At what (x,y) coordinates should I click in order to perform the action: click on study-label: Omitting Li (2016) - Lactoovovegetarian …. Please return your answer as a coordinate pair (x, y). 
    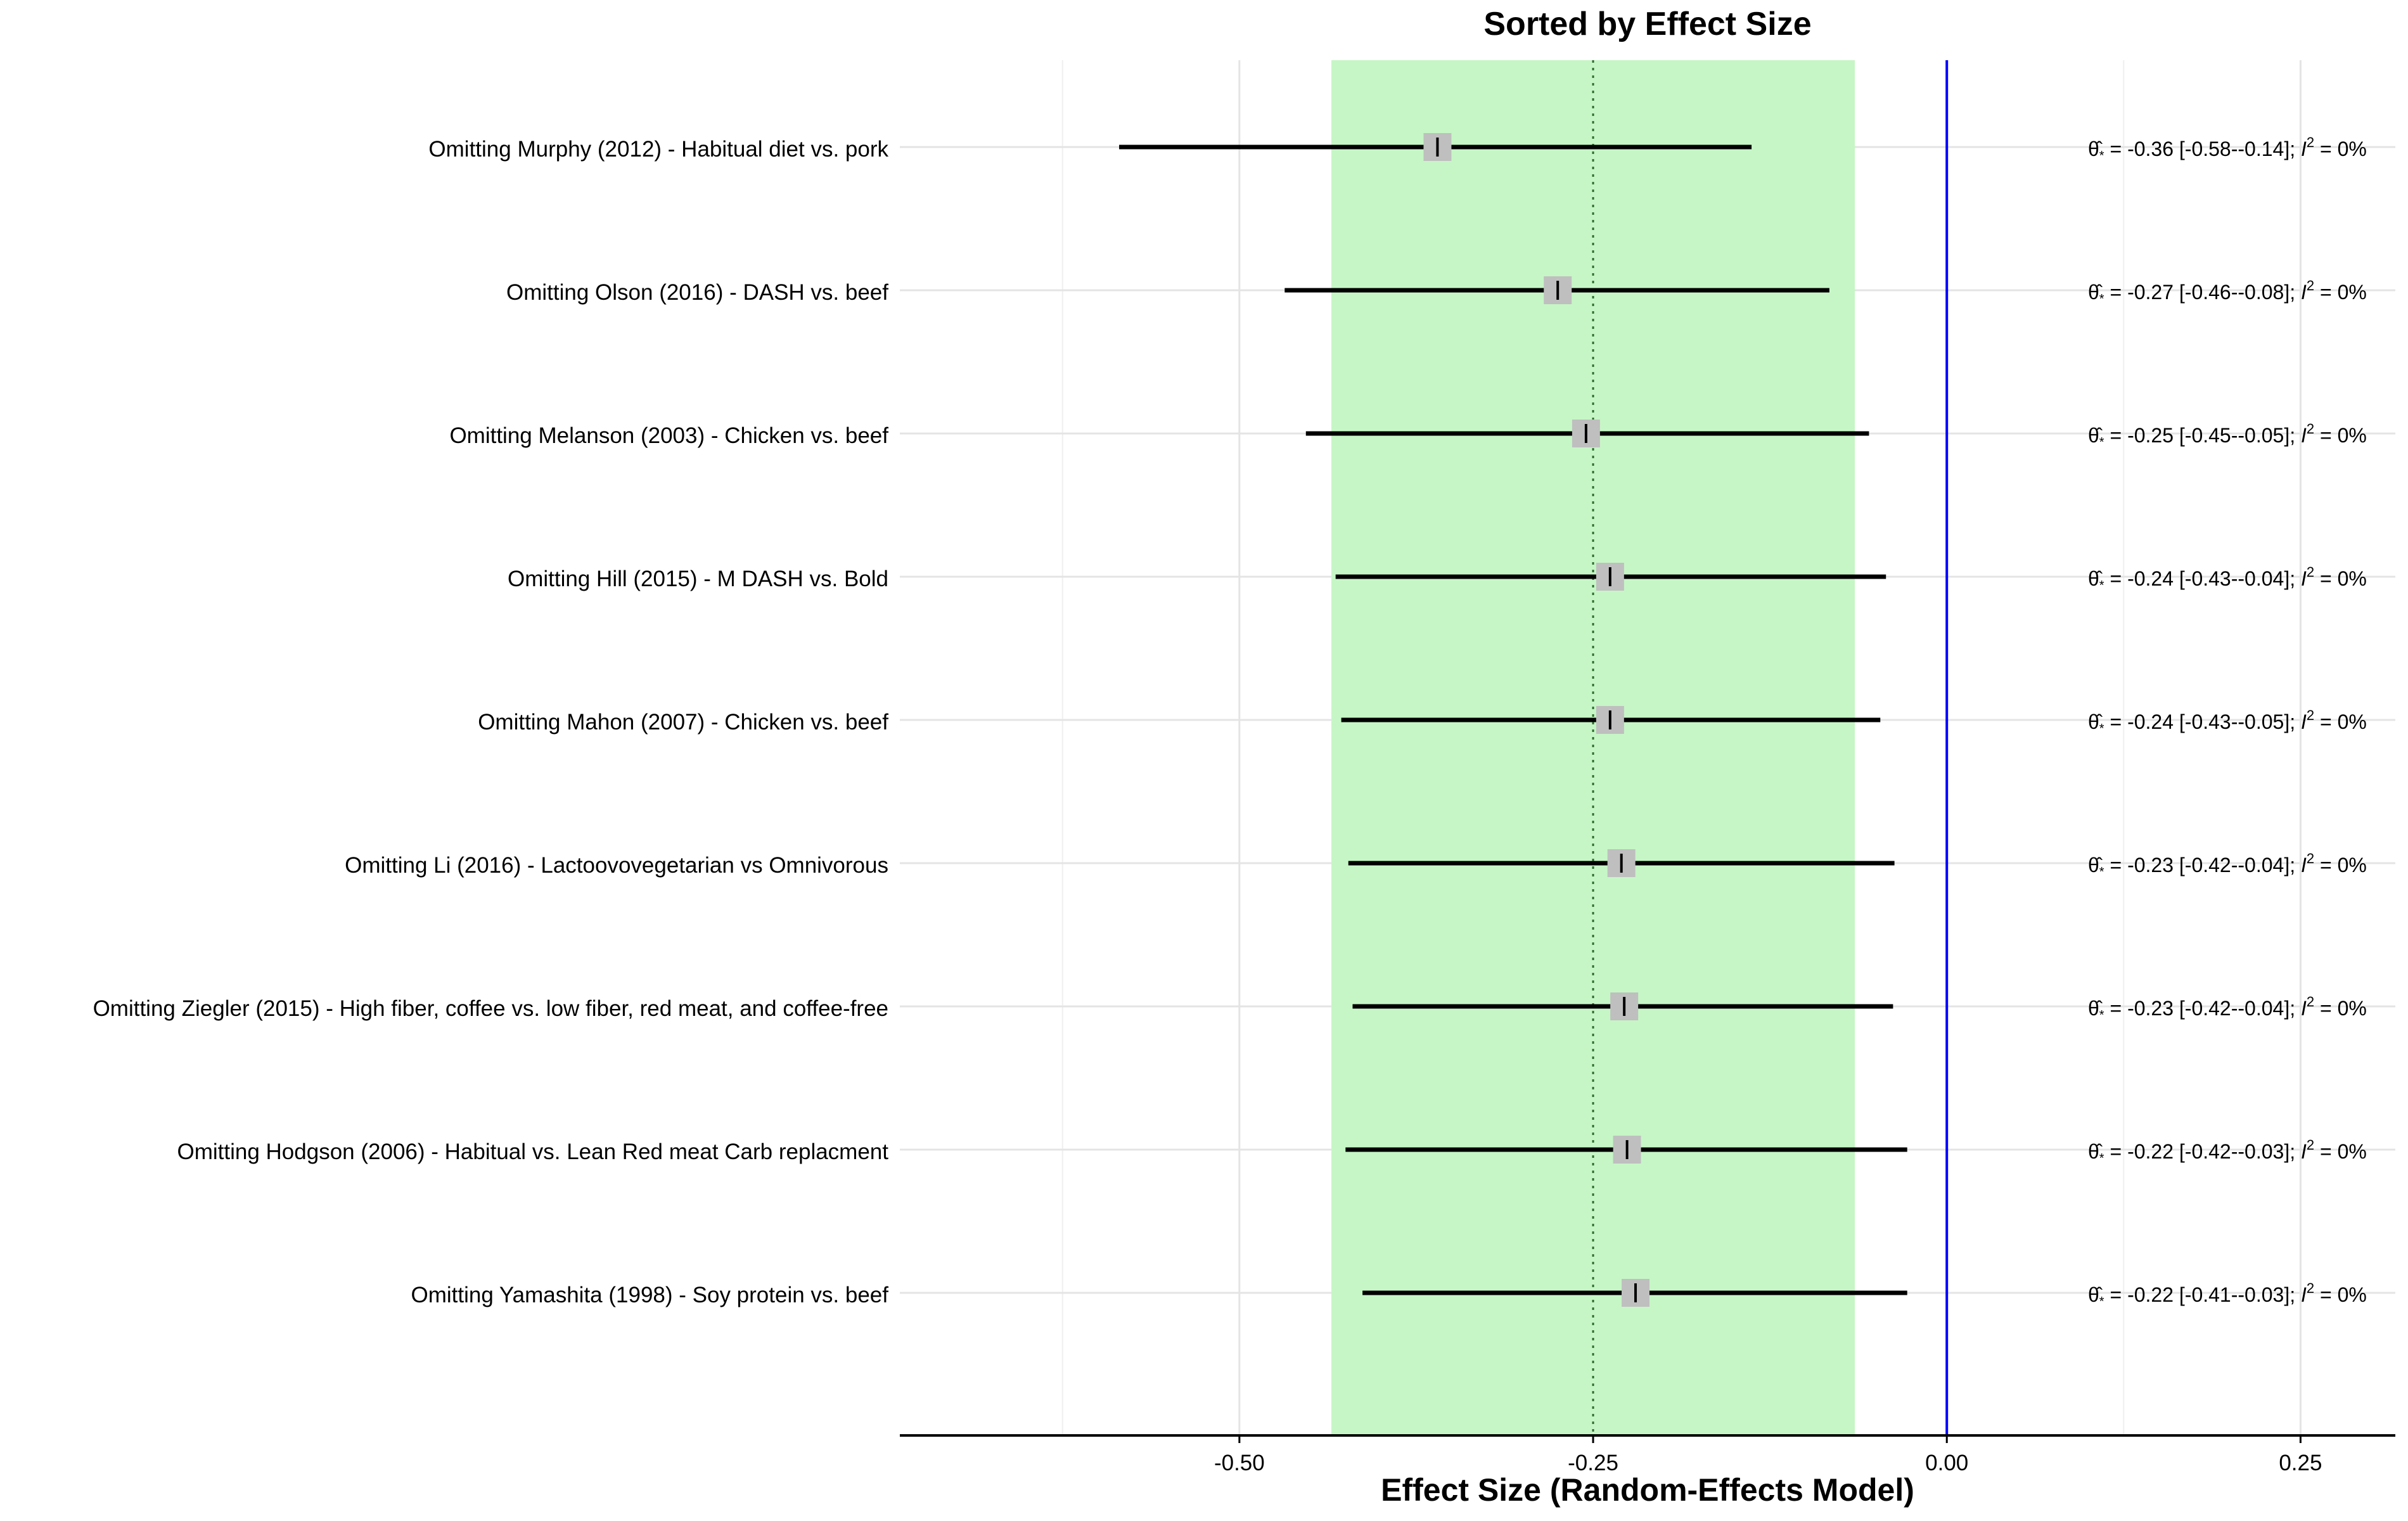
    Looking at the image, I should click on (616, 866).